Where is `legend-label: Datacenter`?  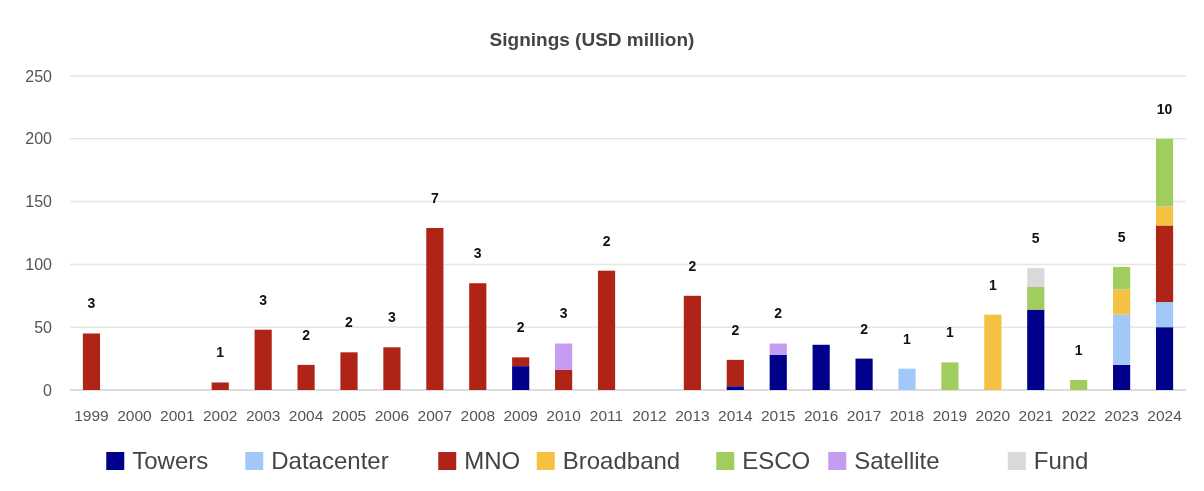 legend-label: Datacenter is located at coordinates (330, 461).